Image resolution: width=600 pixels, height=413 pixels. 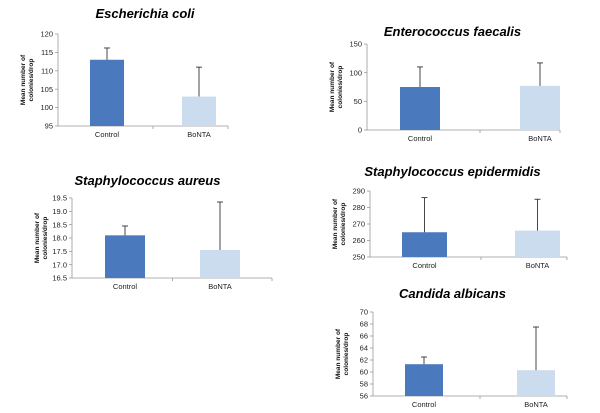 I want to click on y-tick-label: 66, so click(x=364, y=336).